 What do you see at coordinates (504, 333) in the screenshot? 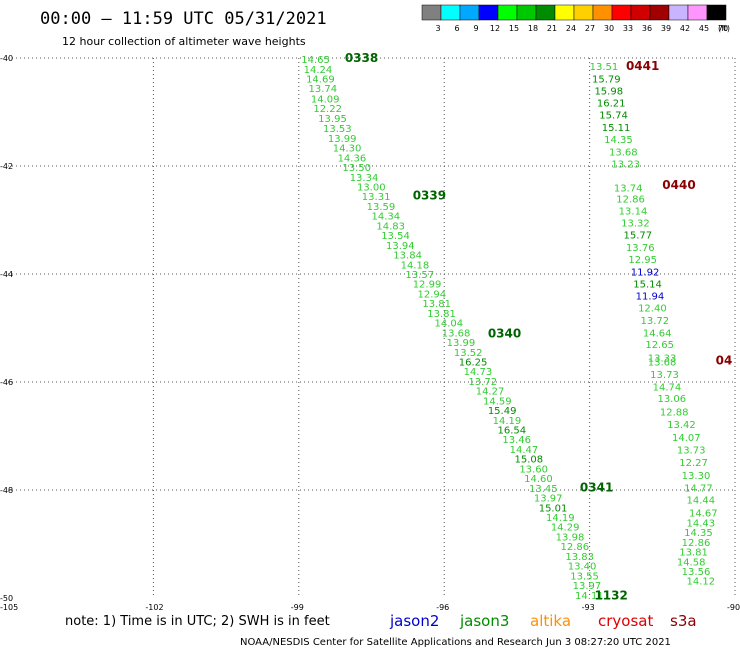
I see `pass-time-label: 0340` at bounding box center [504, 333].